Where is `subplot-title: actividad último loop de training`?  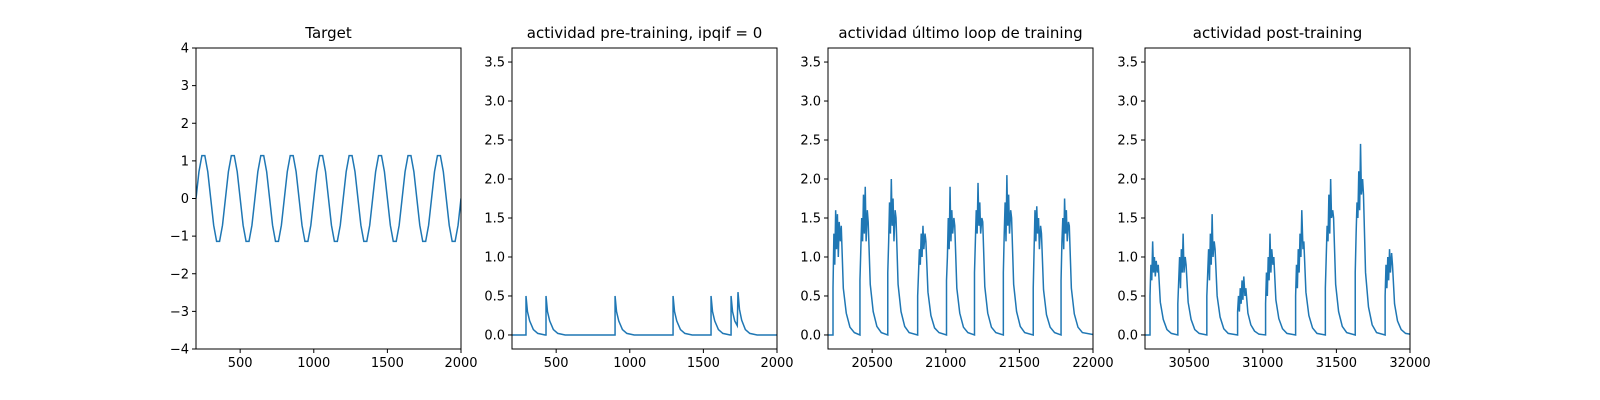
subplot-title: actividad último loop de training is located at coordinates (960, 33).